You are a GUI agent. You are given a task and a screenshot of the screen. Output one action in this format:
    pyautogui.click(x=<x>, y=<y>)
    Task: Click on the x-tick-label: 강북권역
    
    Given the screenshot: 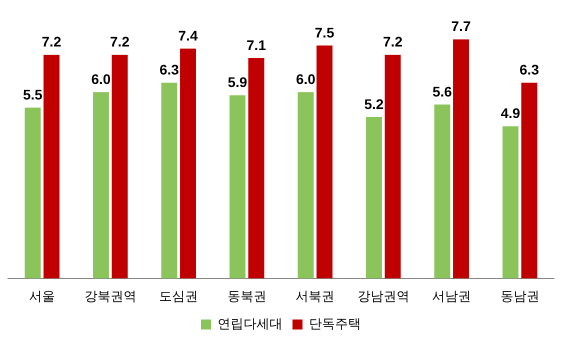 What is the action you would take?
    pyautogui.click(x=110, y=297)
    